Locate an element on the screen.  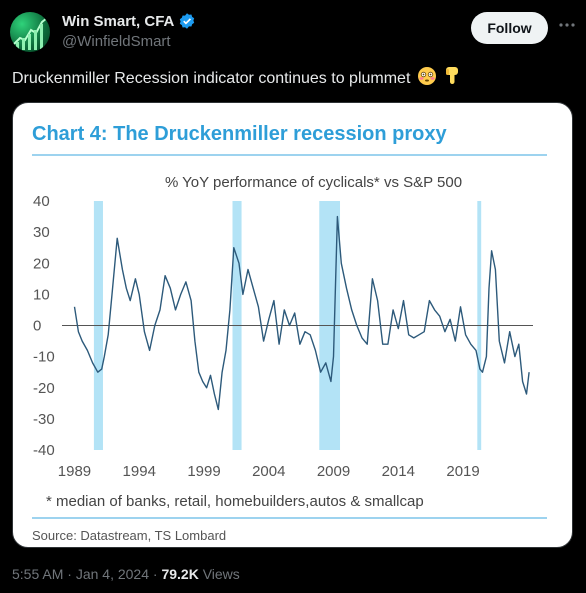
x-tick-label: 1994 is located at coordinates (139, 471).